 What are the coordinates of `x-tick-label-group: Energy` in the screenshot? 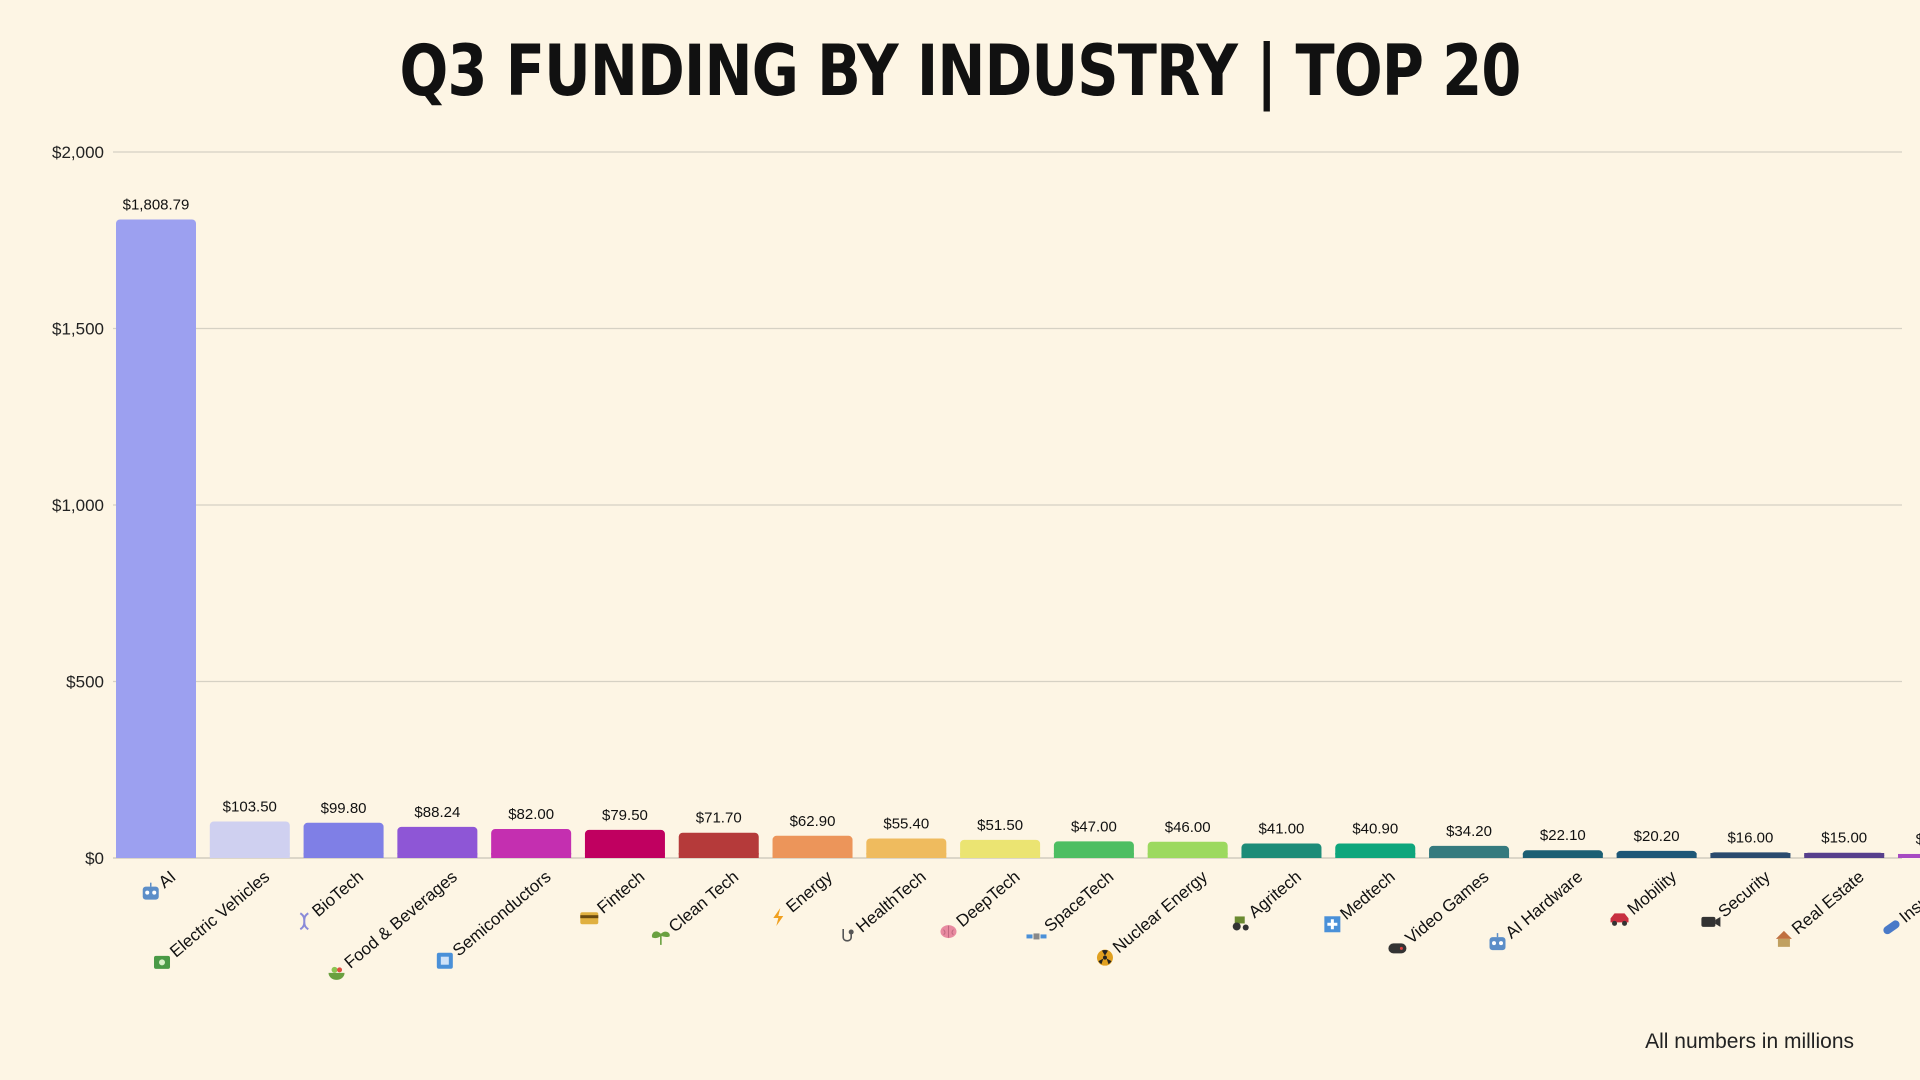 It's located at (804, 896).